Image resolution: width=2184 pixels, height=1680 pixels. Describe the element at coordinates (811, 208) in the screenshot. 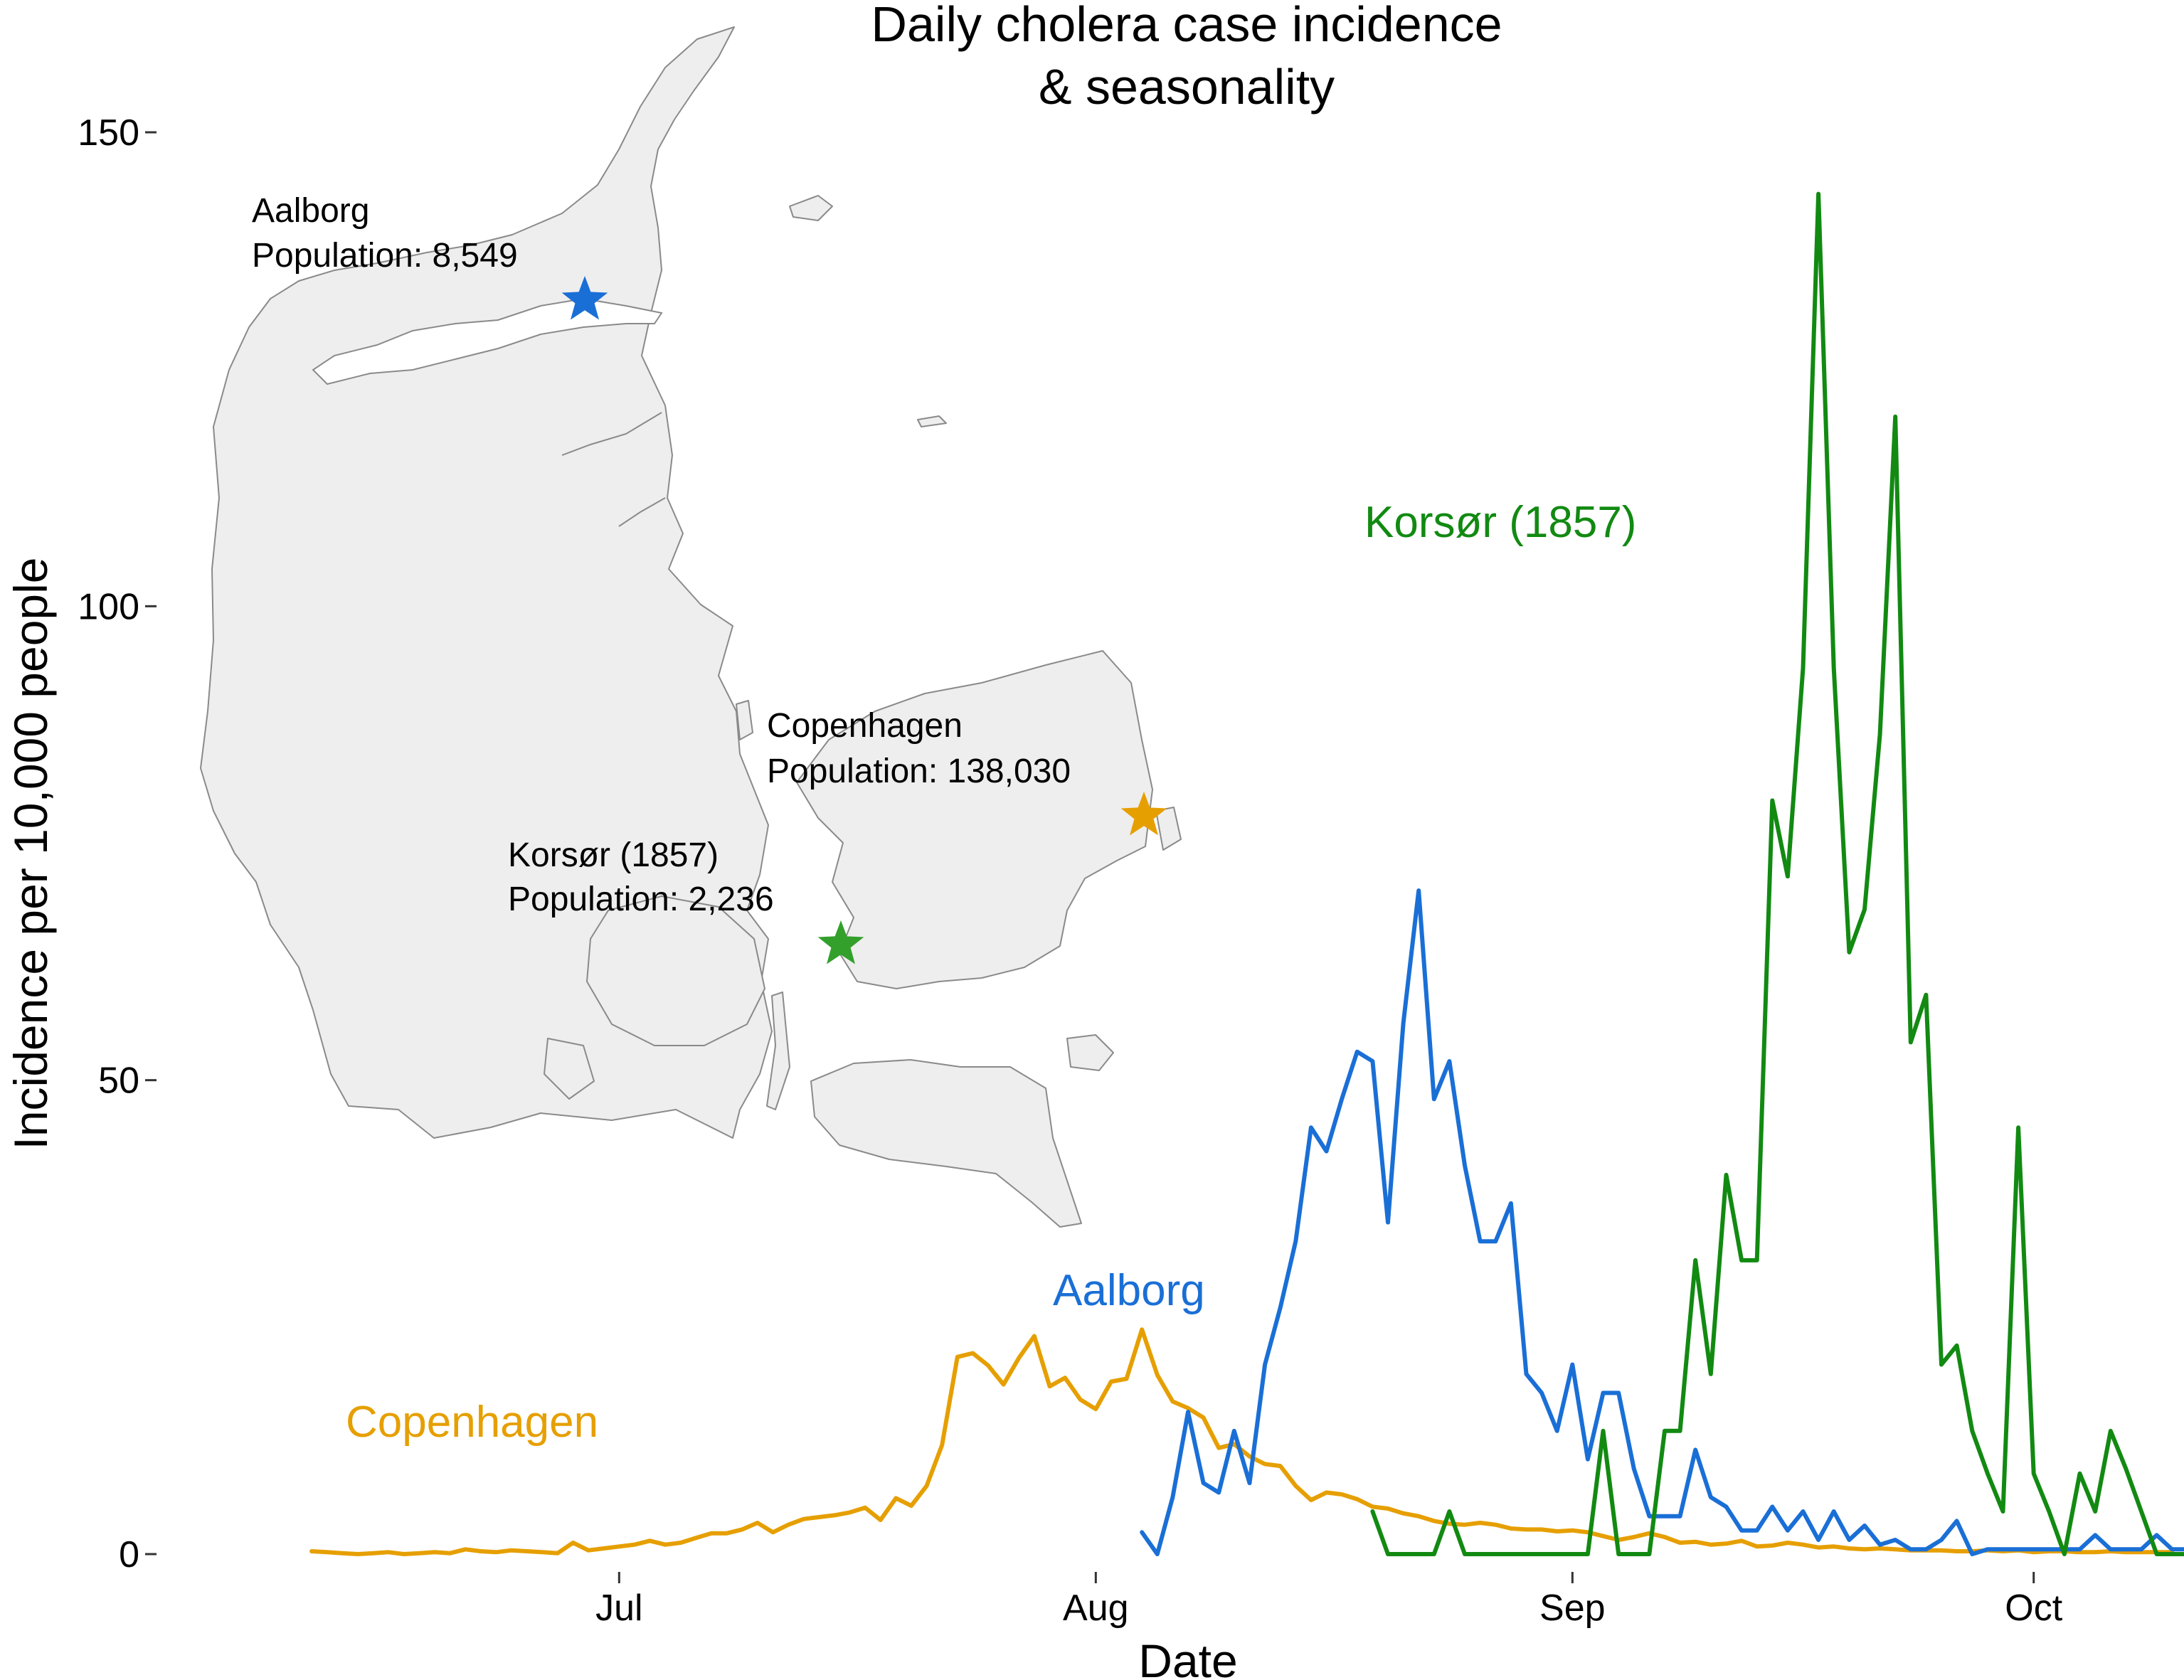

I see `map-laeso` at that location.